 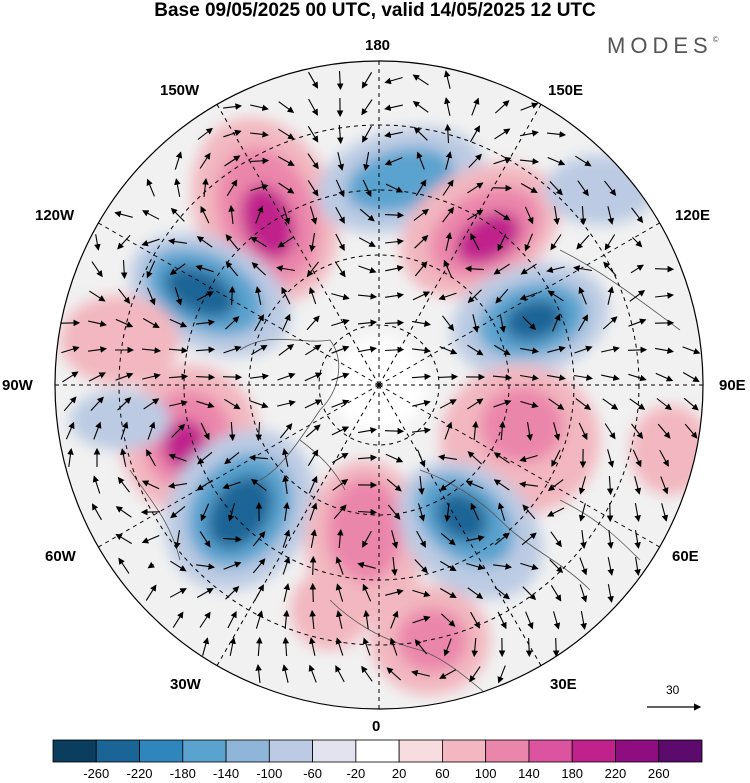 What do you see at coordinates (377, 751) in the screenshot?
I see `colorbar` at bounding box center [377, 751].